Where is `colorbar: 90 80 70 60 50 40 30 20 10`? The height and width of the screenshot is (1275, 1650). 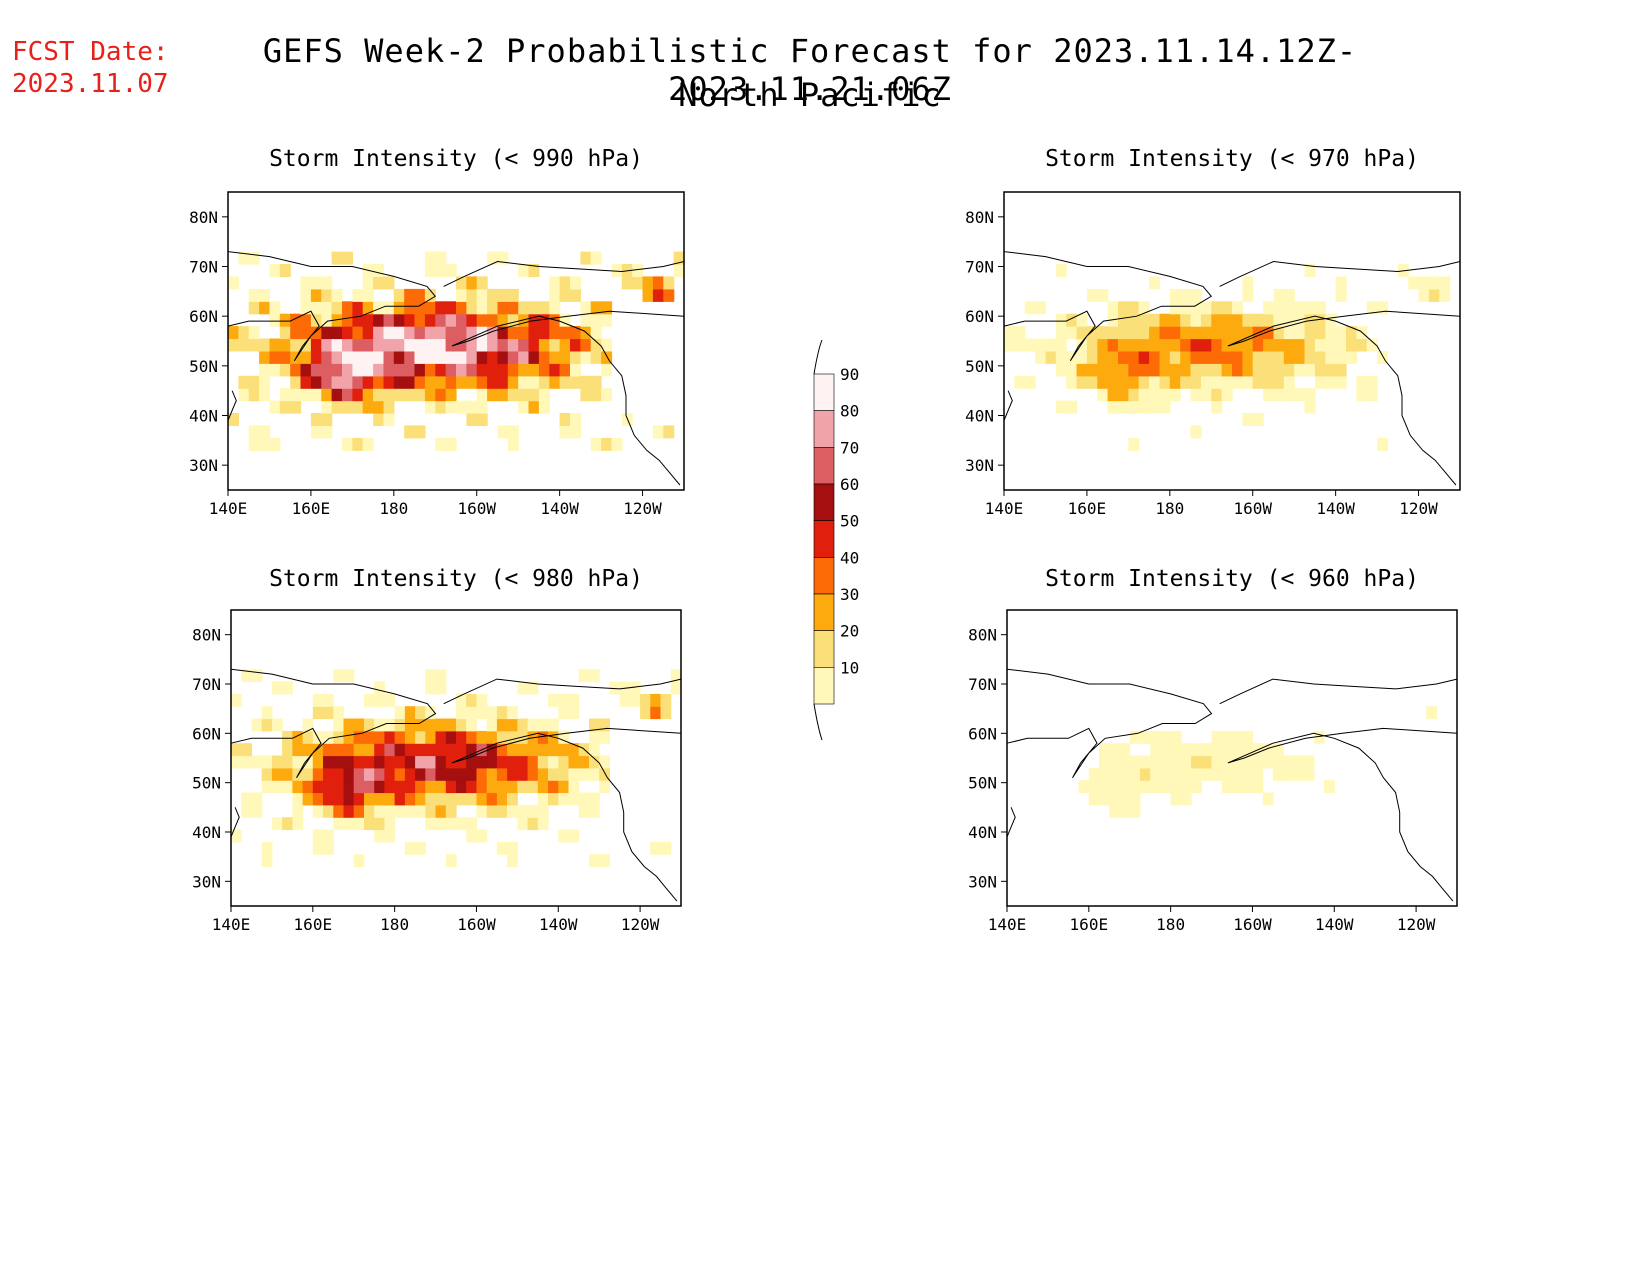 colorbar: 90 80 70 60 50 40 30 20 10 is located at coordinates (836, 540).